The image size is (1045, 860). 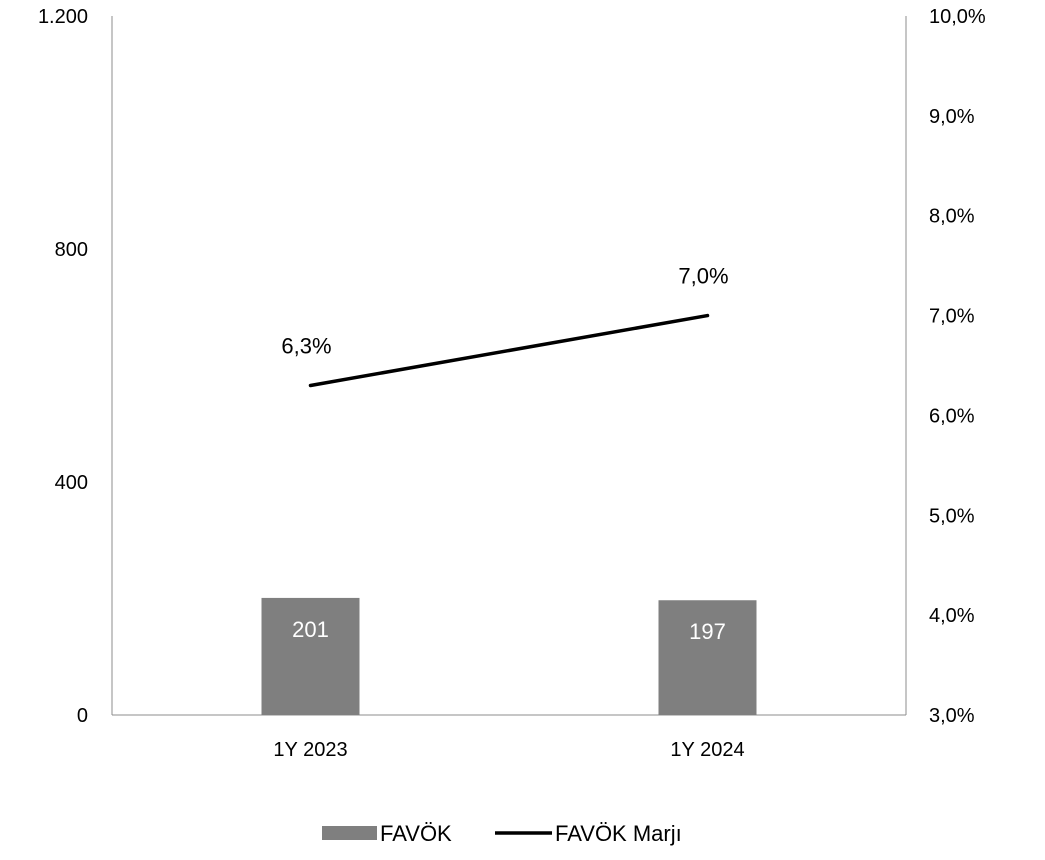 I want to click on right-y-tick-label: 8,0%, so click(x=952, y=217).